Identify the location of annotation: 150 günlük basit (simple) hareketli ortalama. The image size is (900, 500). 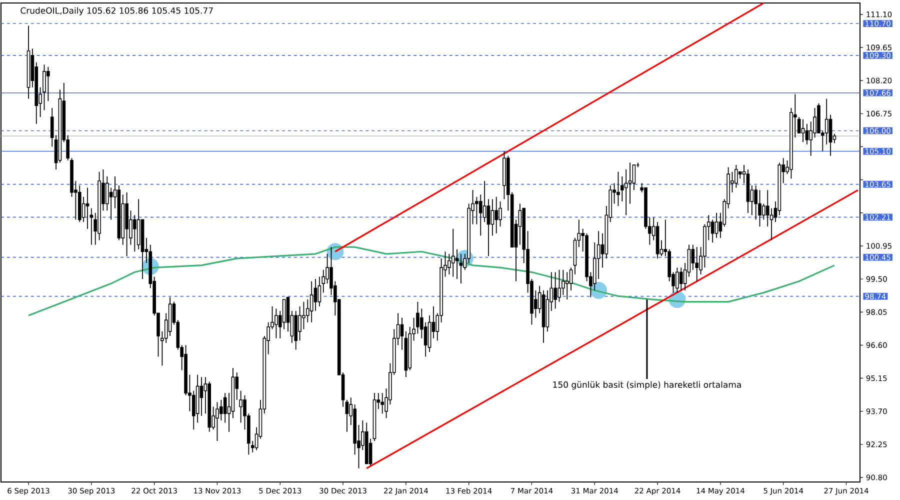
(647, 385).